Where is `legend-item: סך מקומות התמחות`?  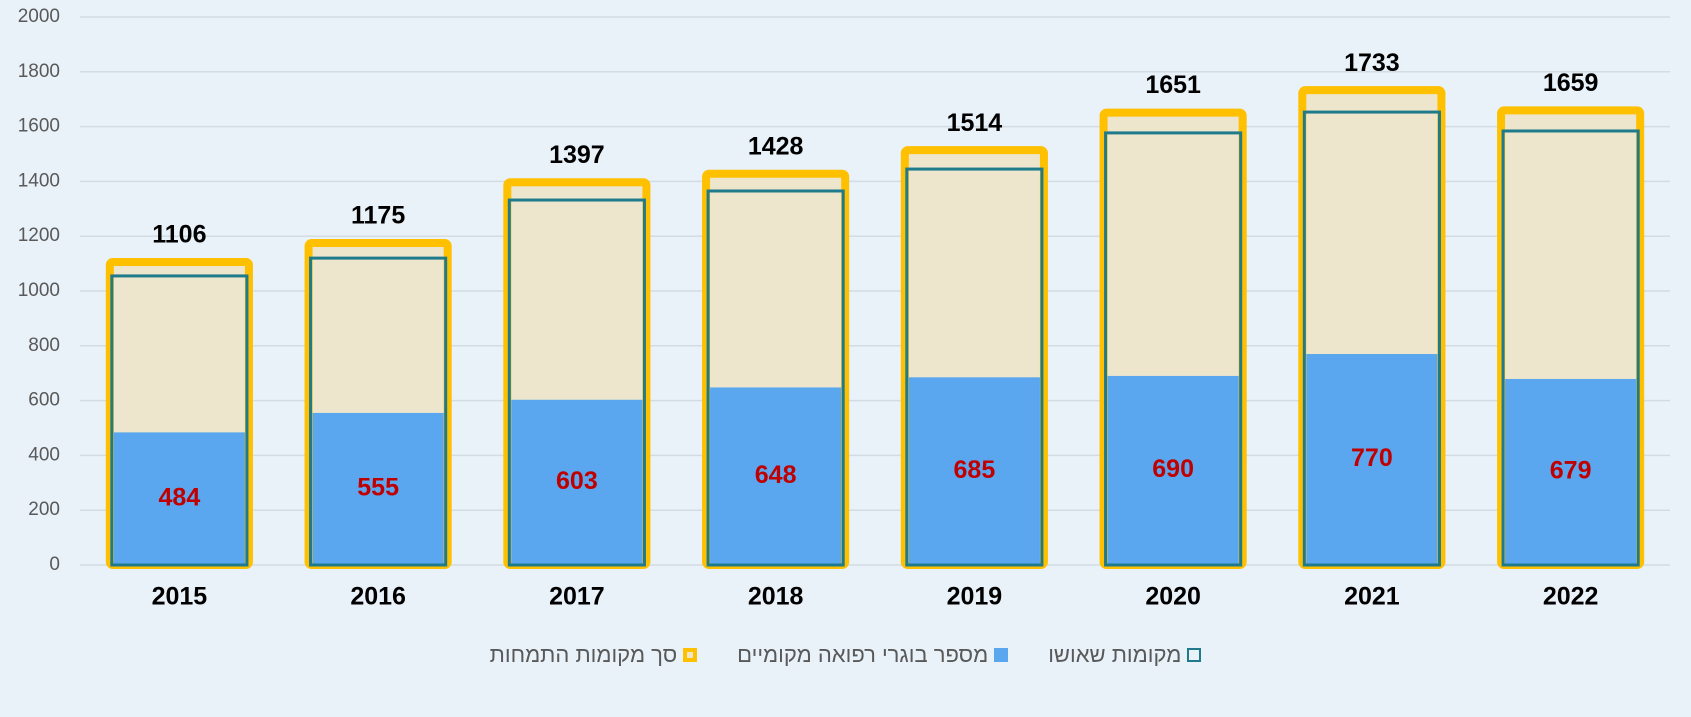
legend-item: סך מקומות התמחות is located at coordinates (593, 655).